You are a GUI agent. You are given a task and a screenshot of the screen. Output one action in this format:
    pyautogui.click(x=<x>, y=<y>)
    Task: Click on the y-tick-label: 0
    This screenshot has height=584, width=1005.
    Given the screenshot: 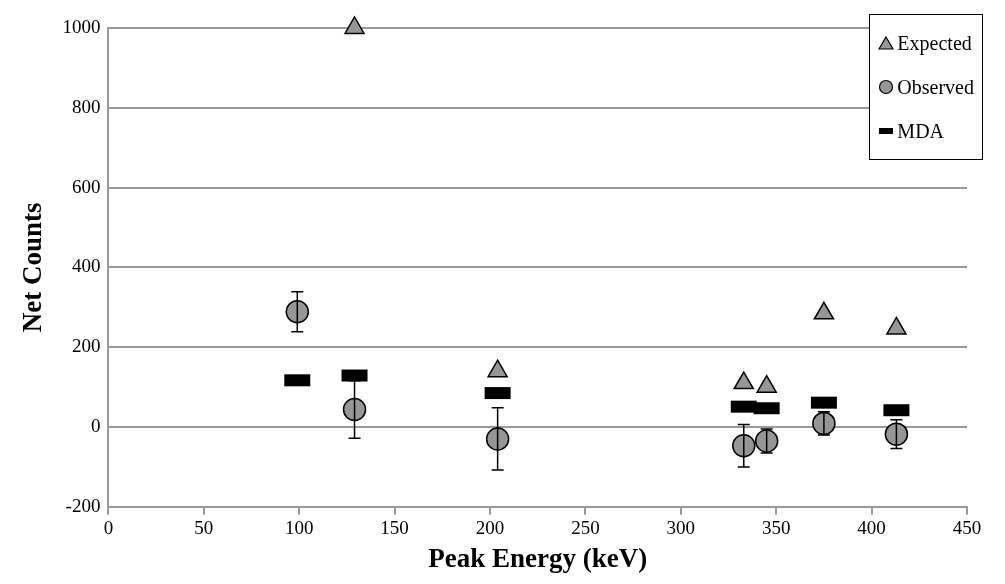 What is the action you would take?
    pyautogui.click(x=95, y=425)
    